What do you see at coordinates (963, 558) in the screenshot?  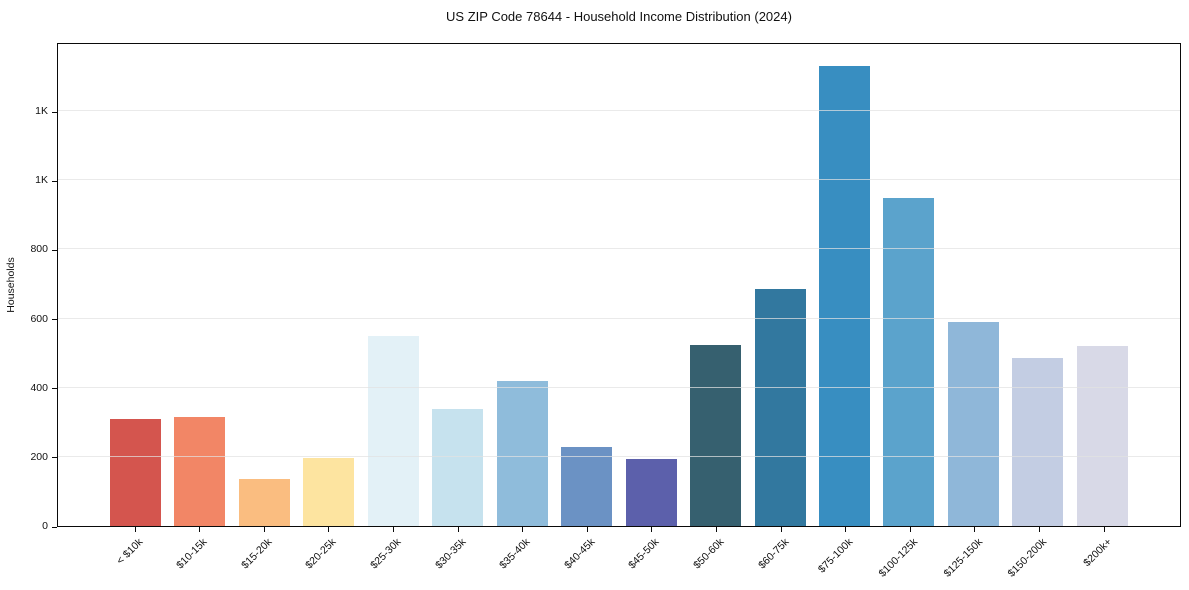 I see `x-tick-label: $125-150k` at bounding box center [963, 558].